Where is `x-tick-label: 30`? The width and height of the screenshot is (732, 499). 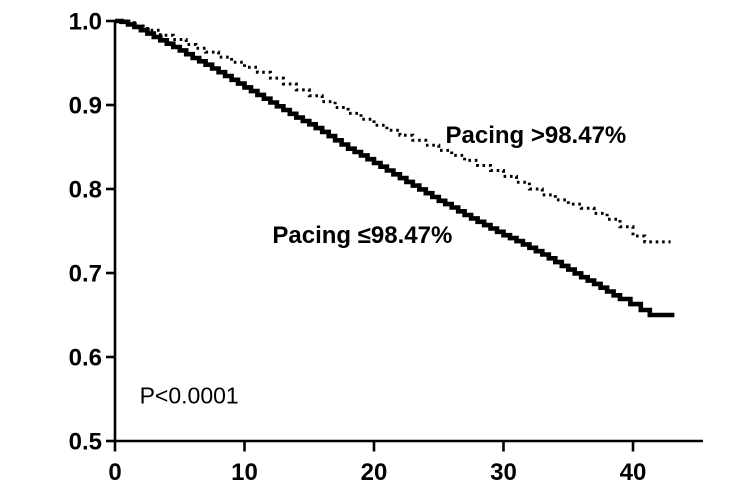 x-tick-label: 30 is located at coordinates (503, 472).